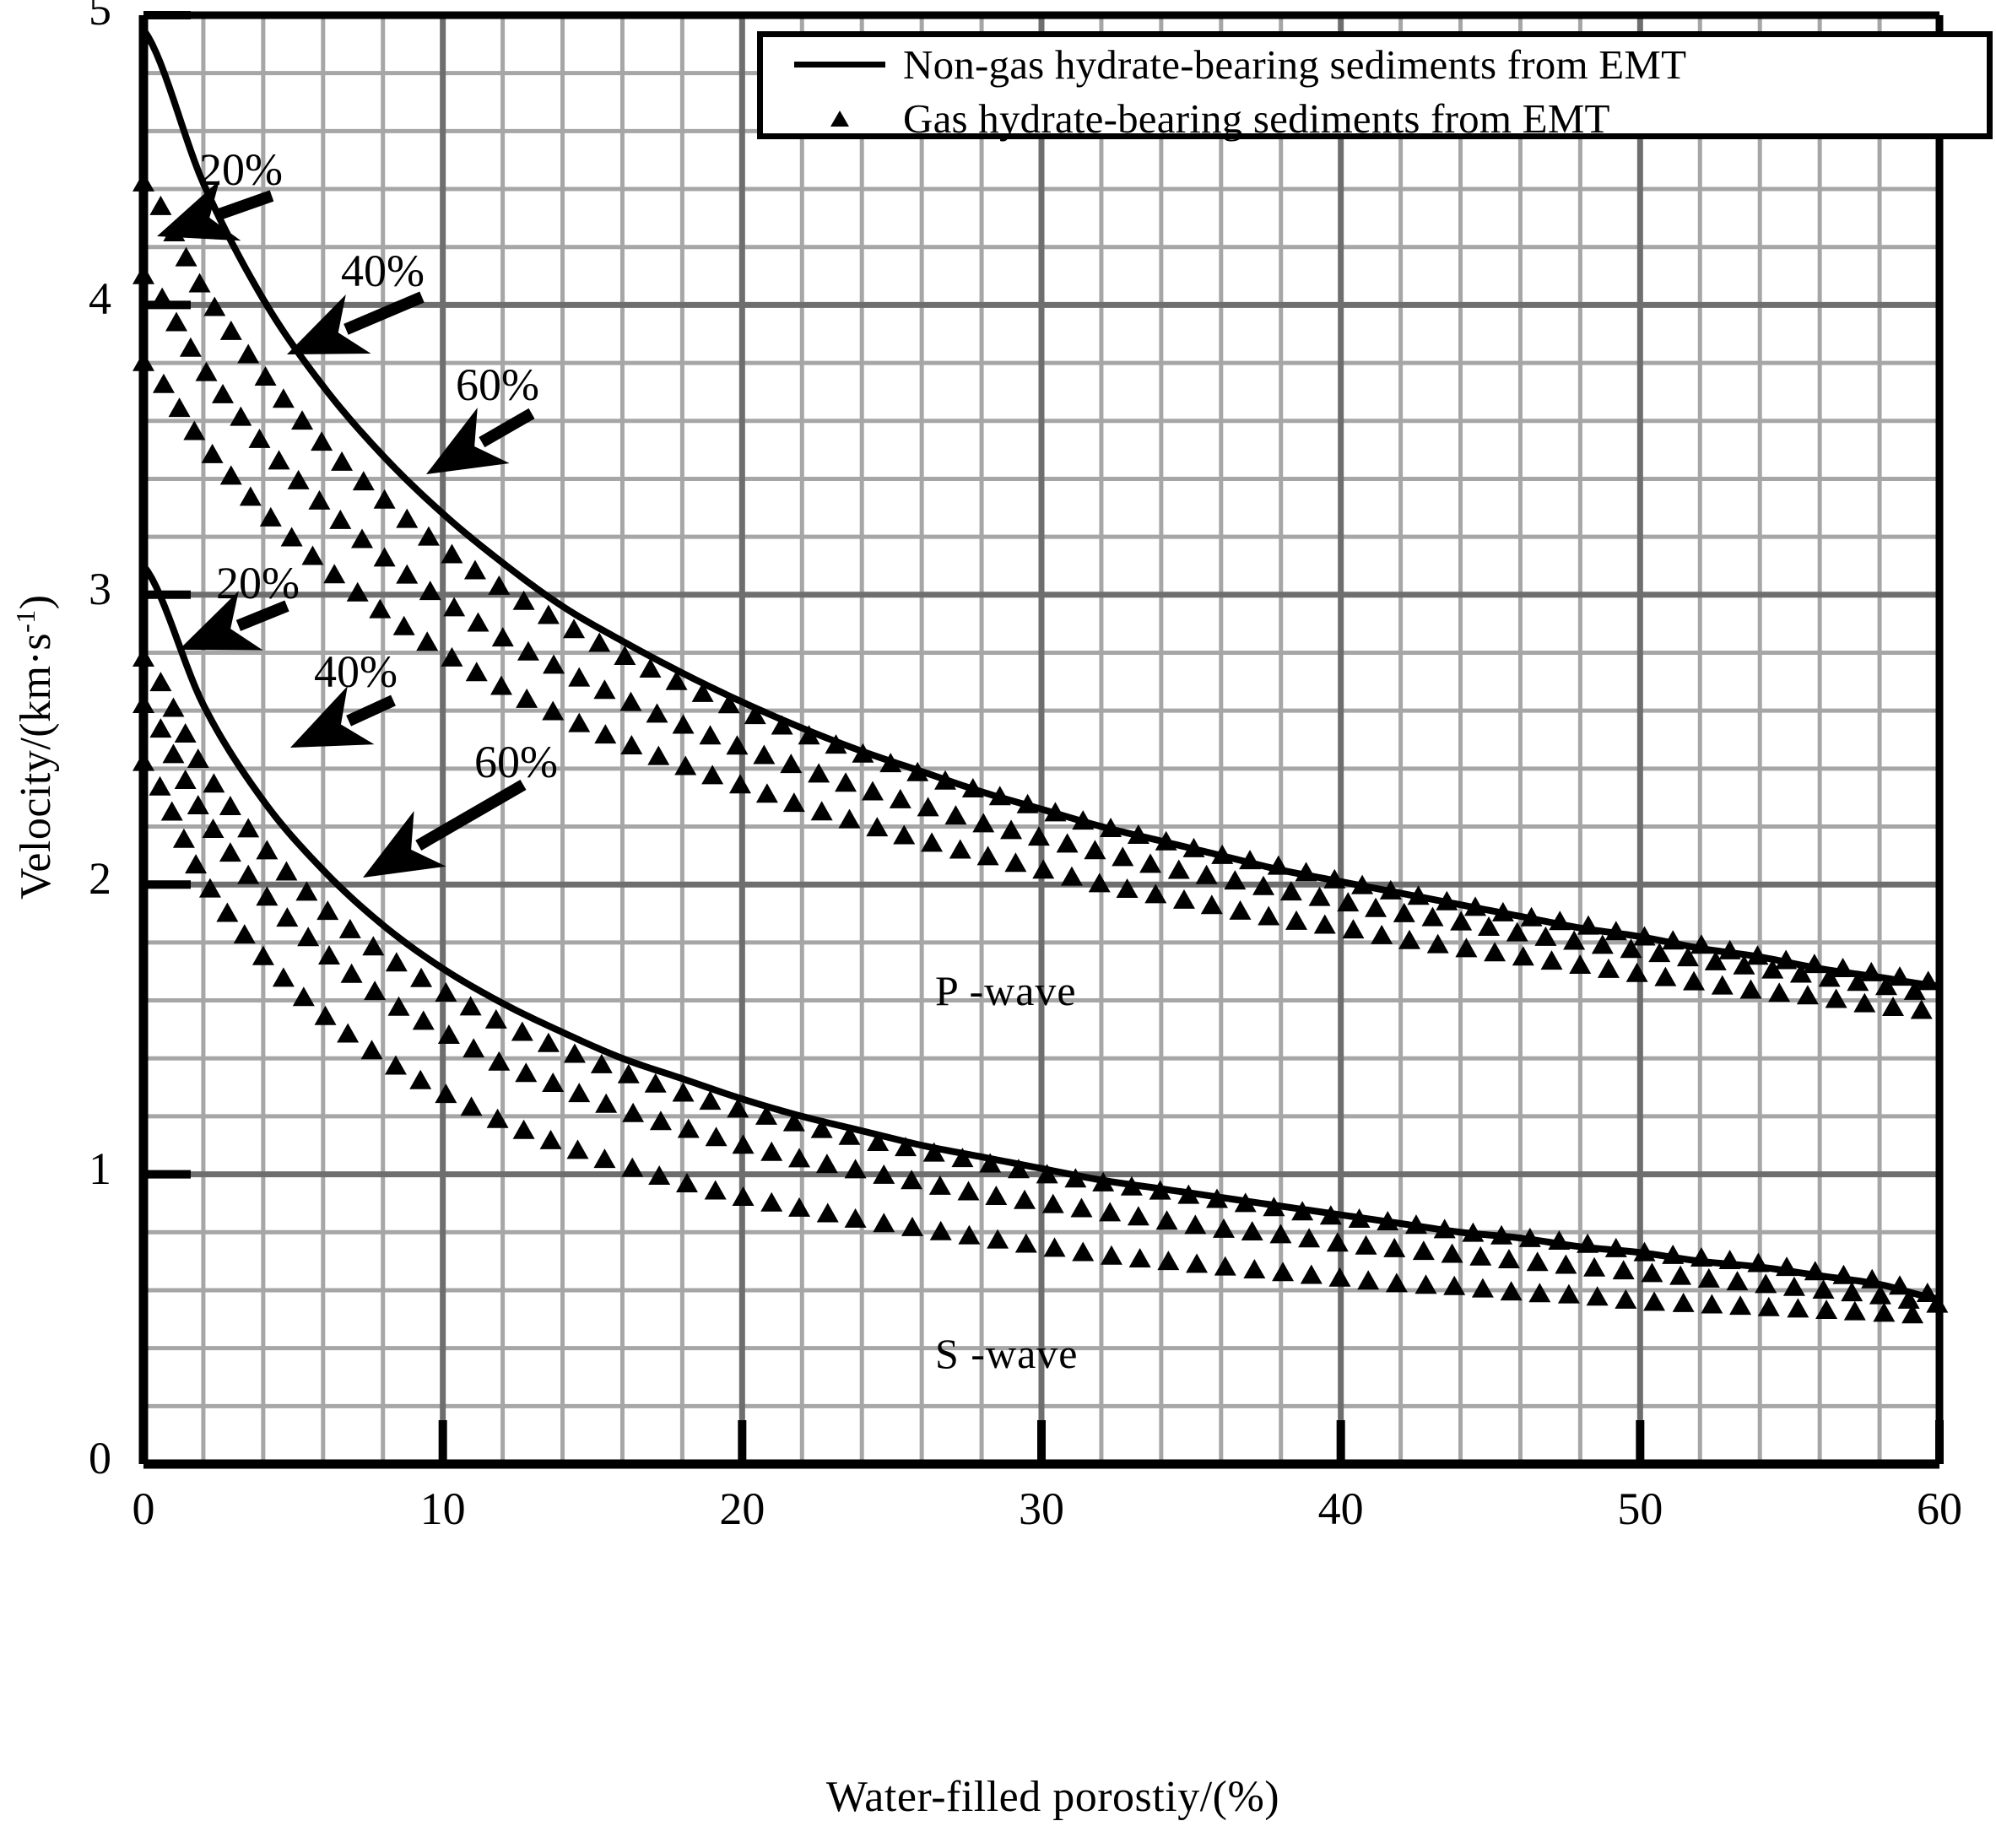 This screenshot has height=1848, width=1996. I want to click on annotation-arrows, so click(346, 529).